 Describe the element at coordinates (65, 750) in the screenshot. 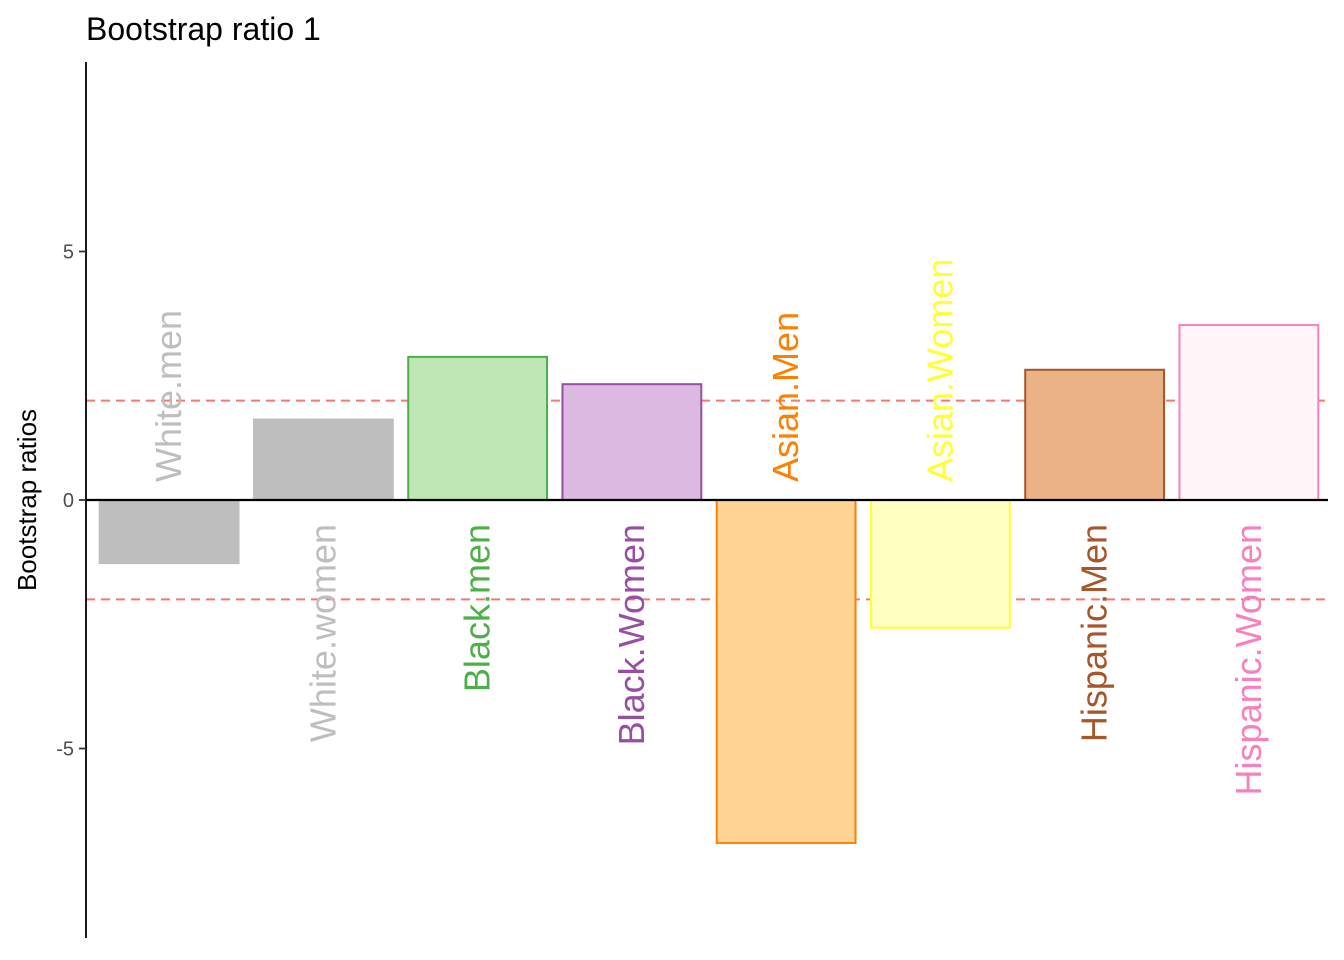

I see `y-tick-label-1: -5` at that location.